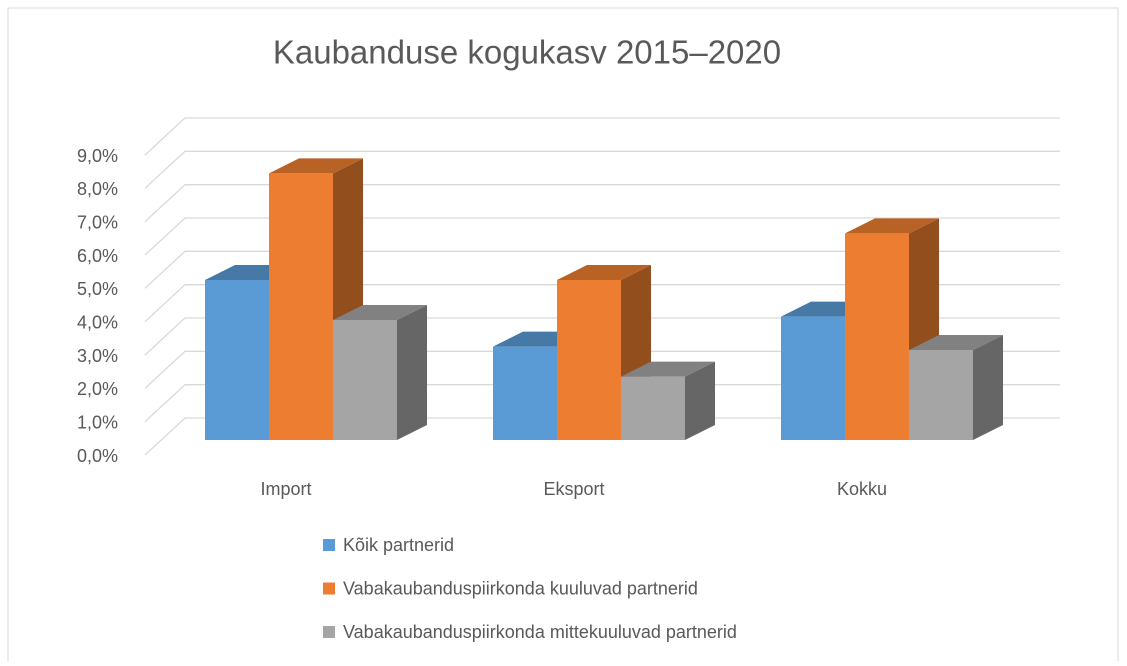  Describe the element at coordinates (97, 156) in the screenshot. I see `y-tick-label: 9,0%` at that location.